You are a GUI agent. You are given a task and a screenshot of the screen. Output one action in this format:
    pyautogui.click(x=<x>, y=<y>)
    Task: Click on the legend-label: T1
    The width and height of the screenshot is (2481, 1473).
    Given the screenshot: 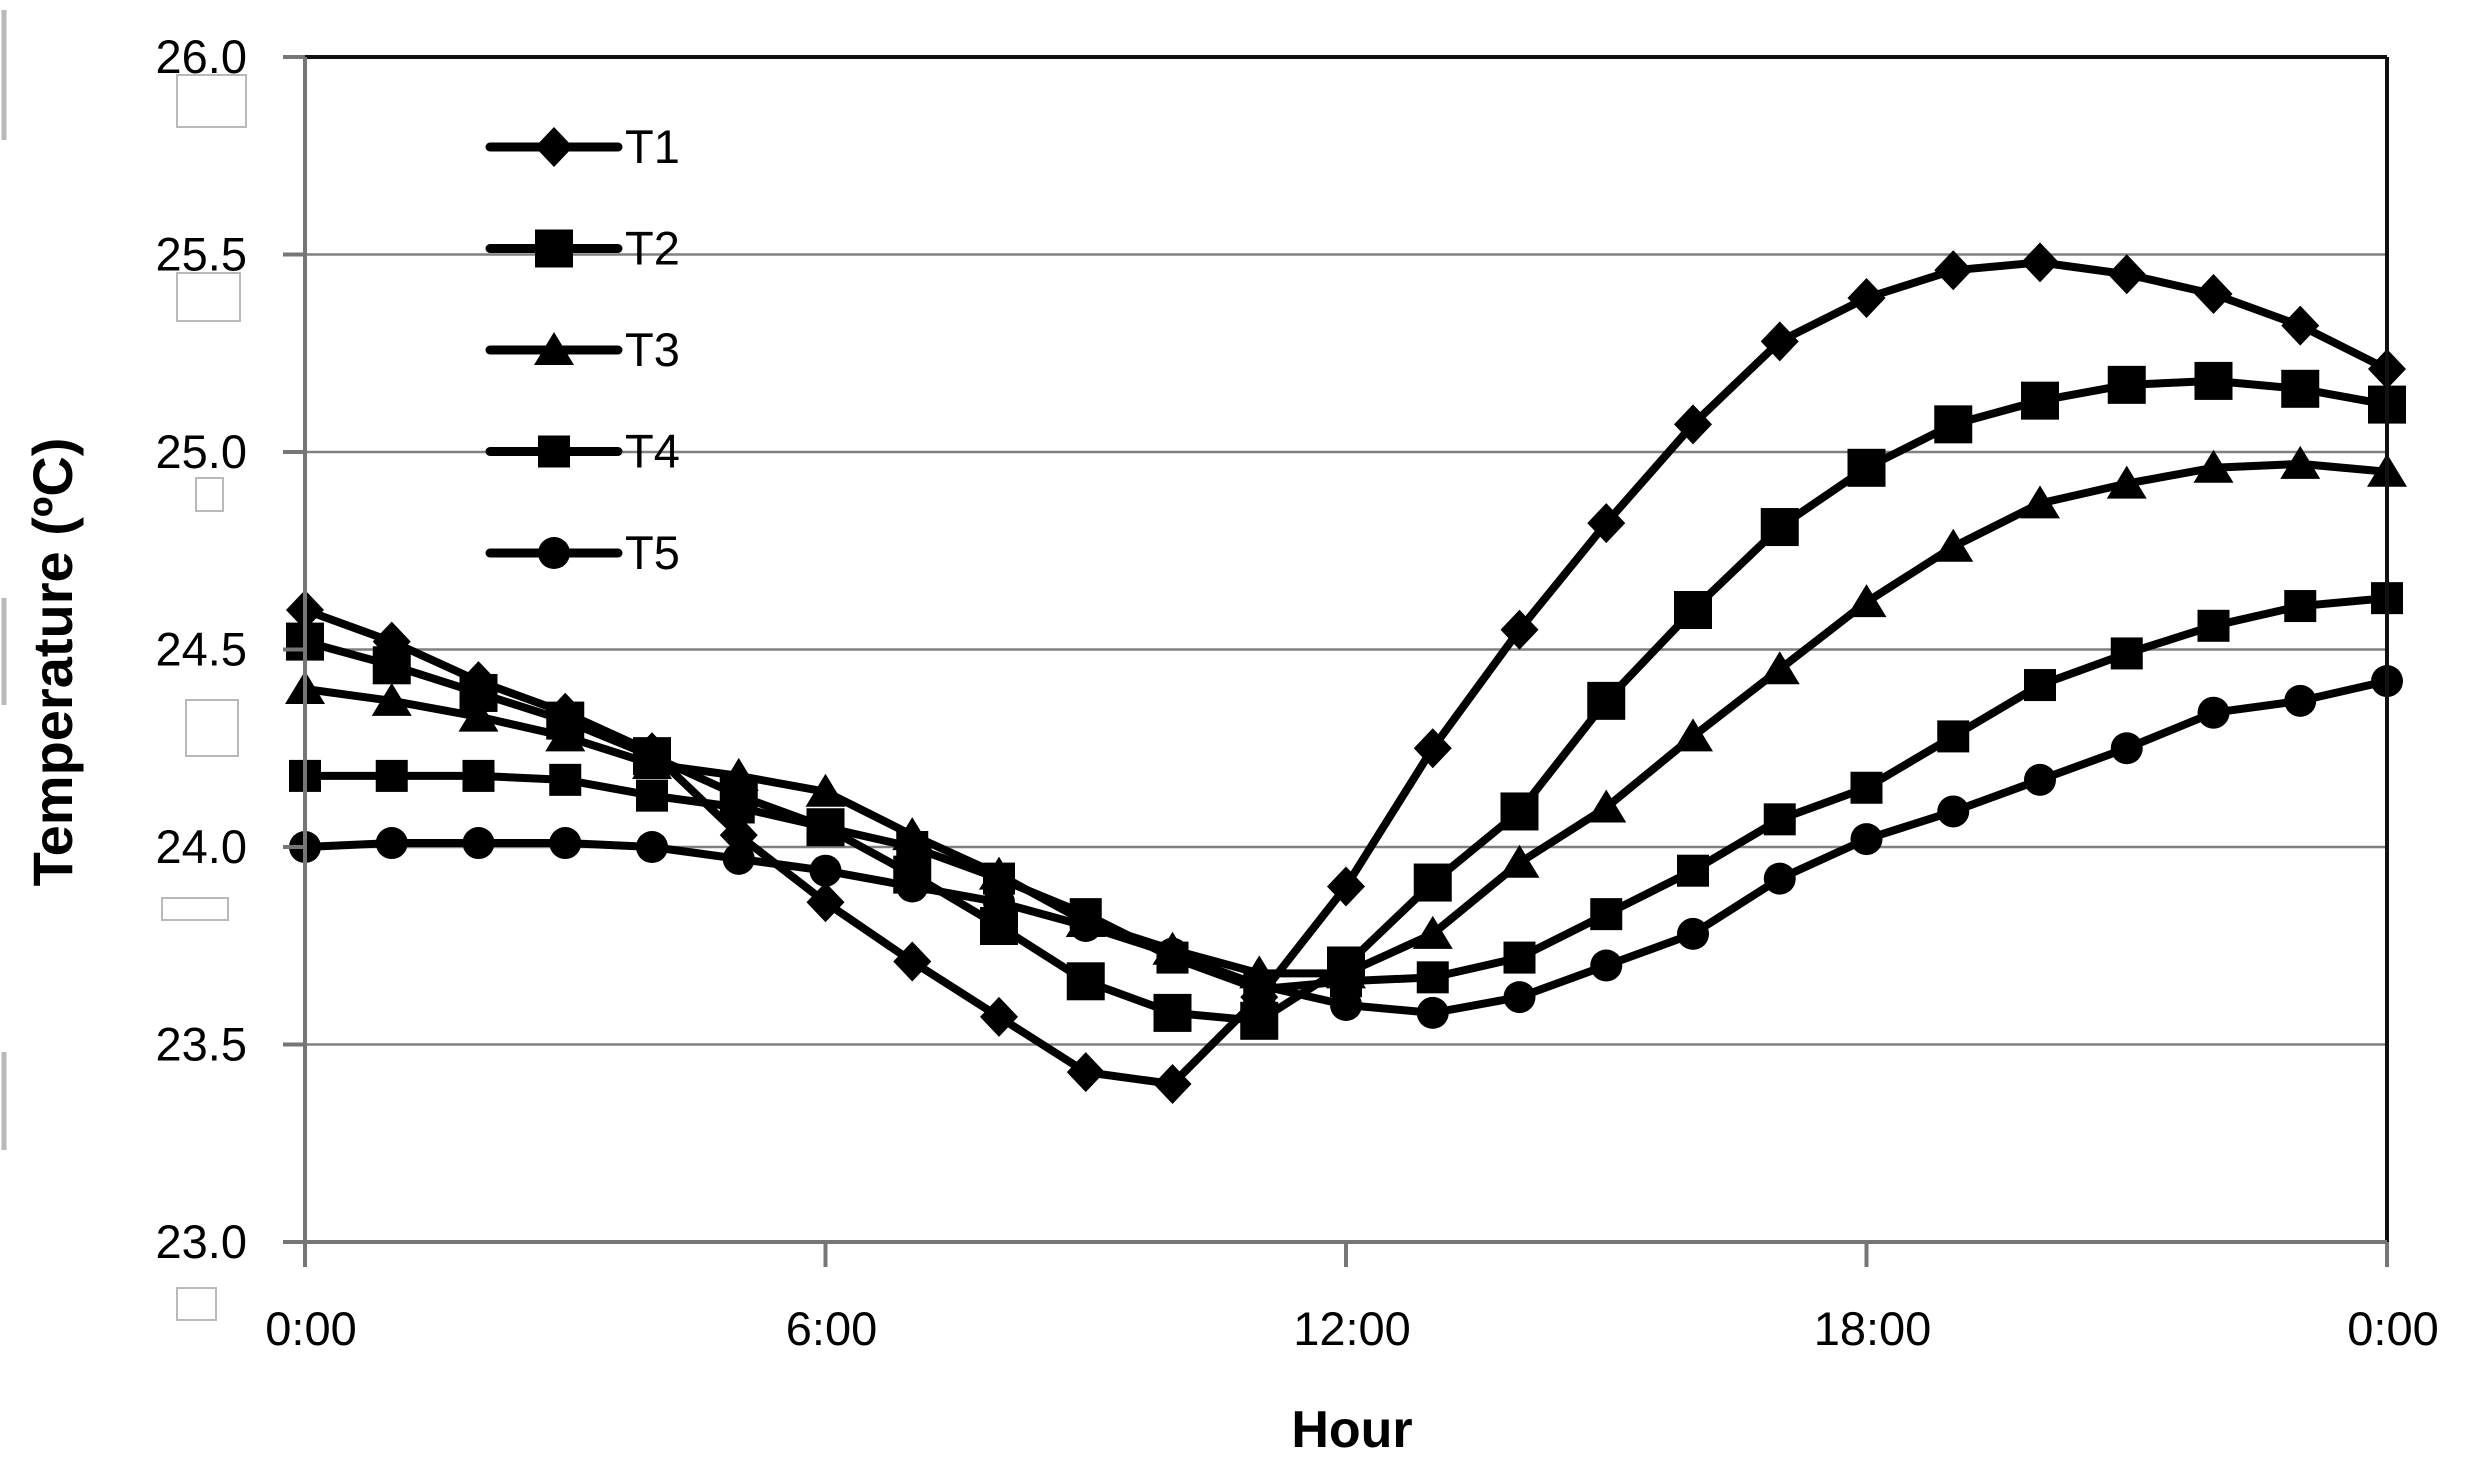 What is the action you would take?
    pyautogui.click(x=652, y=146)
    